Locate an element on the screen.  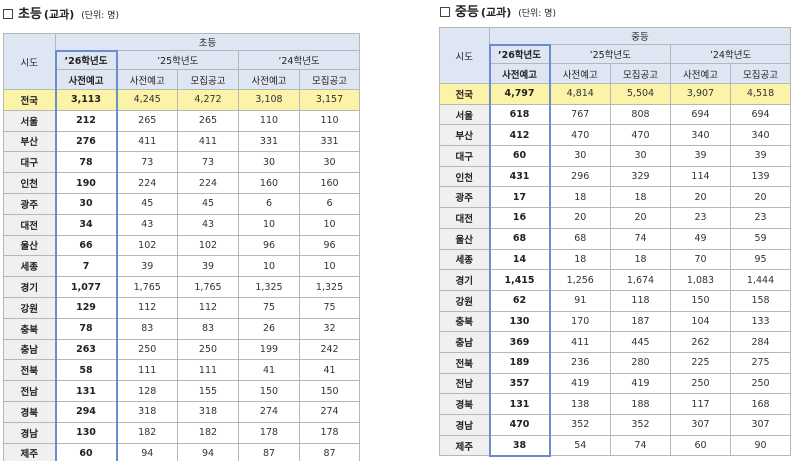
value-cell-26: 618 is located at coordinates (519, 114).